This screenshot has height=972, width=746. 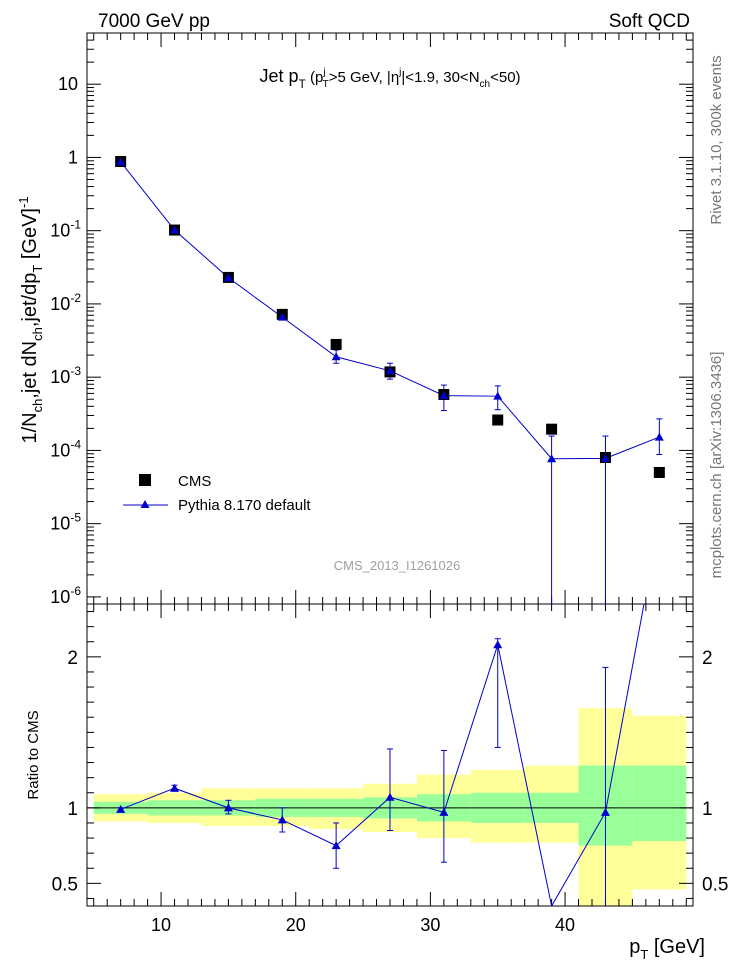 I want to click on header-process-label: Soft QCD, so click(x=649, y=21).